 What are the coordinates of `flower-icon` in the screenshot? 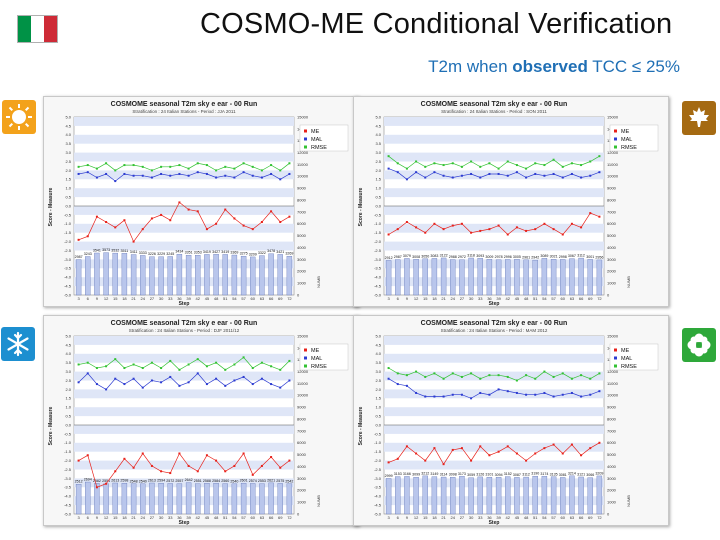 It's located at (699, 345).